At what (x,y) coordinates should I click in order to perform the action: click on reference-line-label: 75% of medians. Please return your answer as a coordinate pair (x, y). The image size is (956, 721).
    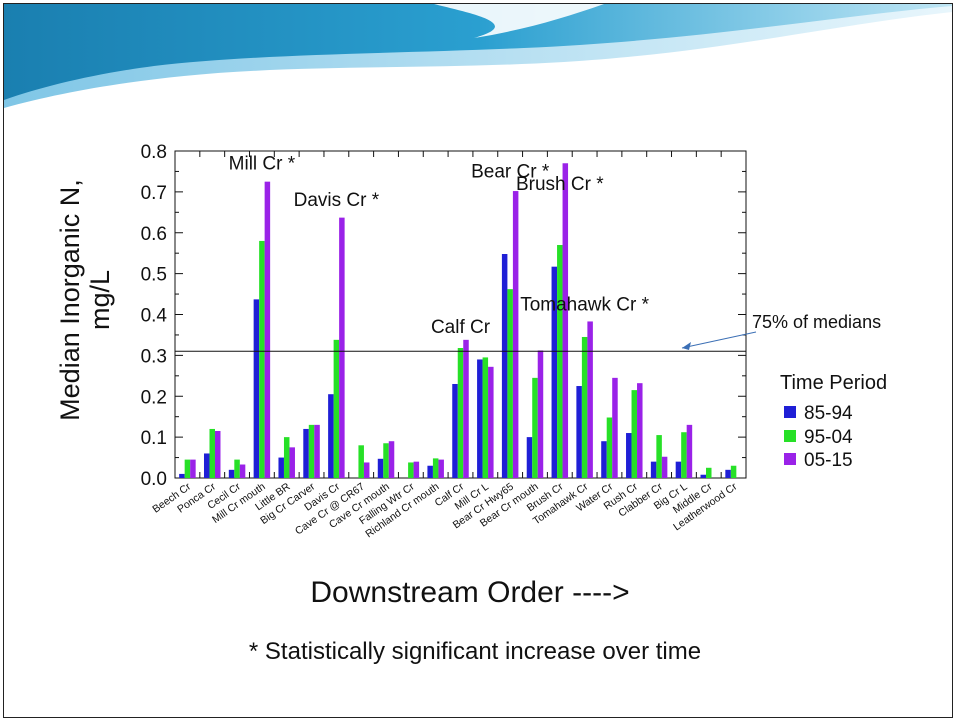
    Looking at the image, I should click on (816, 322).